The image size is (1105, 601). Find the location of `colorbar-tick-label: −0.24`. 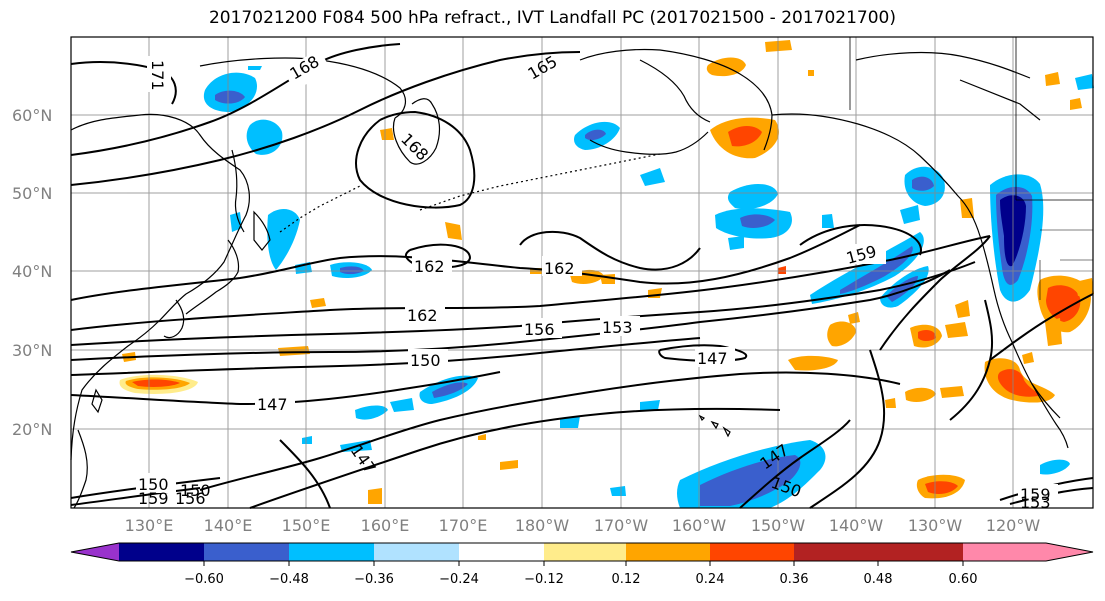

colorbar-tick-label: −0.24 is located at coordinates (459, 579).